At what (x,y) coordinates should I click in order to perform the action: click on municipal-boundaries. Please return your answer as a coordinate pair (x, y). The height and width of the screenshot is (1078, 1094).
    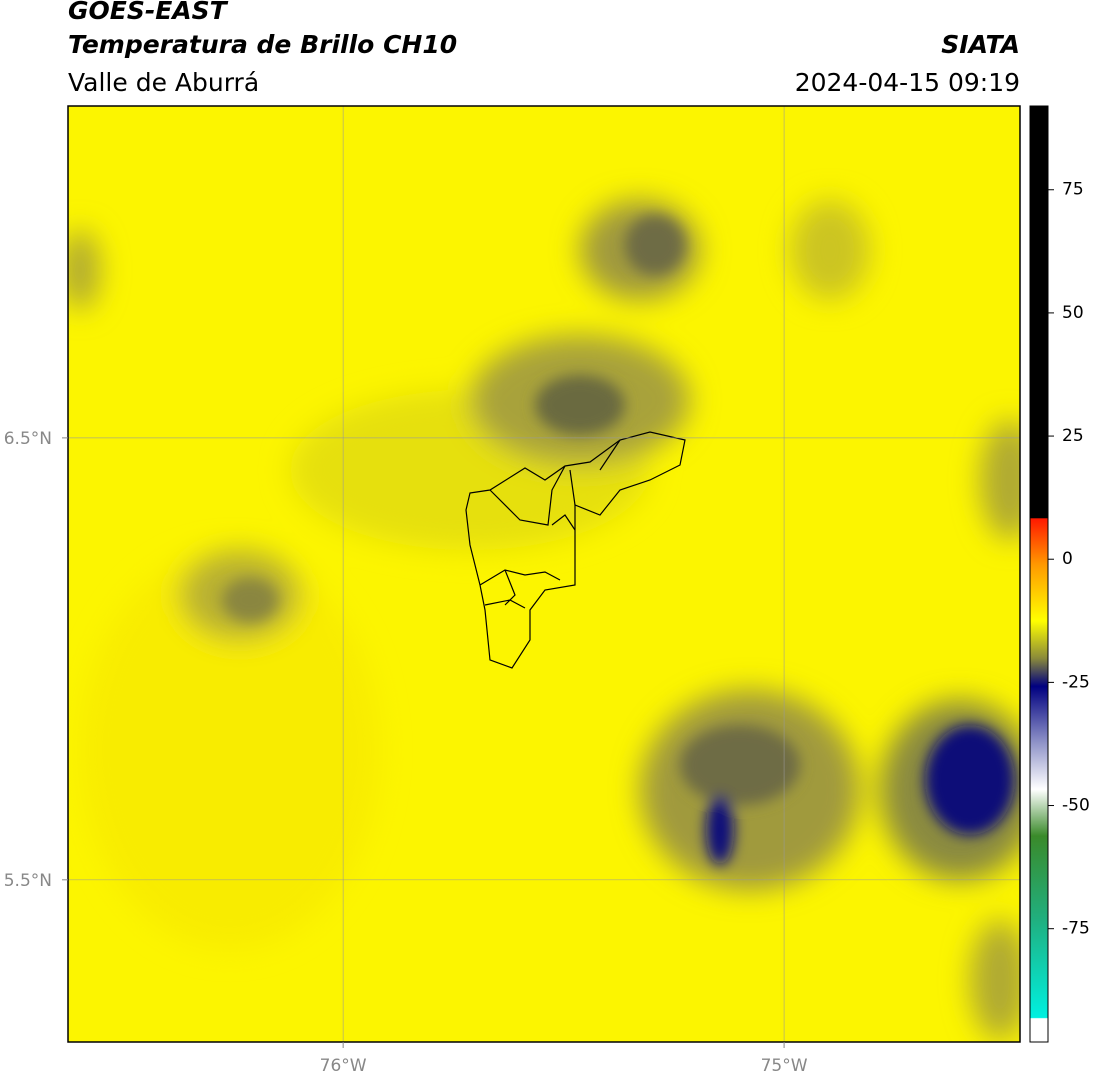
    Looking at the image, I should click on (575, 550).